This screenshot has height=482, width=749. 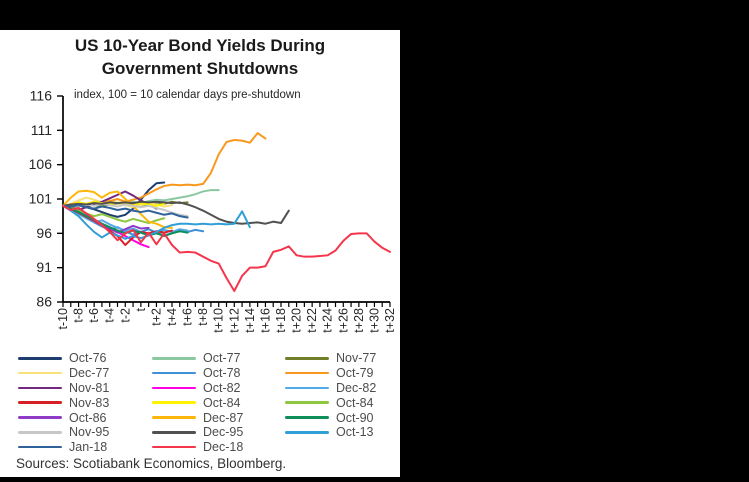 I want to click on legend-item-oct-77: Oct-77, so click(x=218, y=358).